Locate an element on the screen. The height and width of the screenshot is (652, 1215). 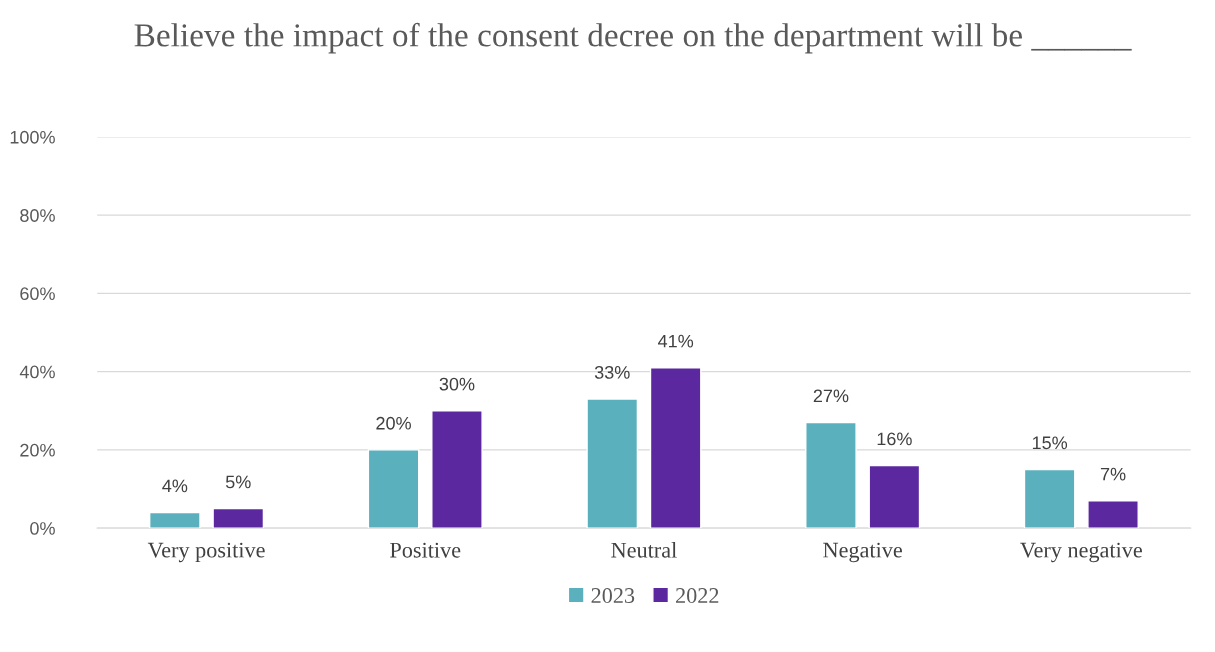
data-label: 7% is located at coordinates (1113, 474).